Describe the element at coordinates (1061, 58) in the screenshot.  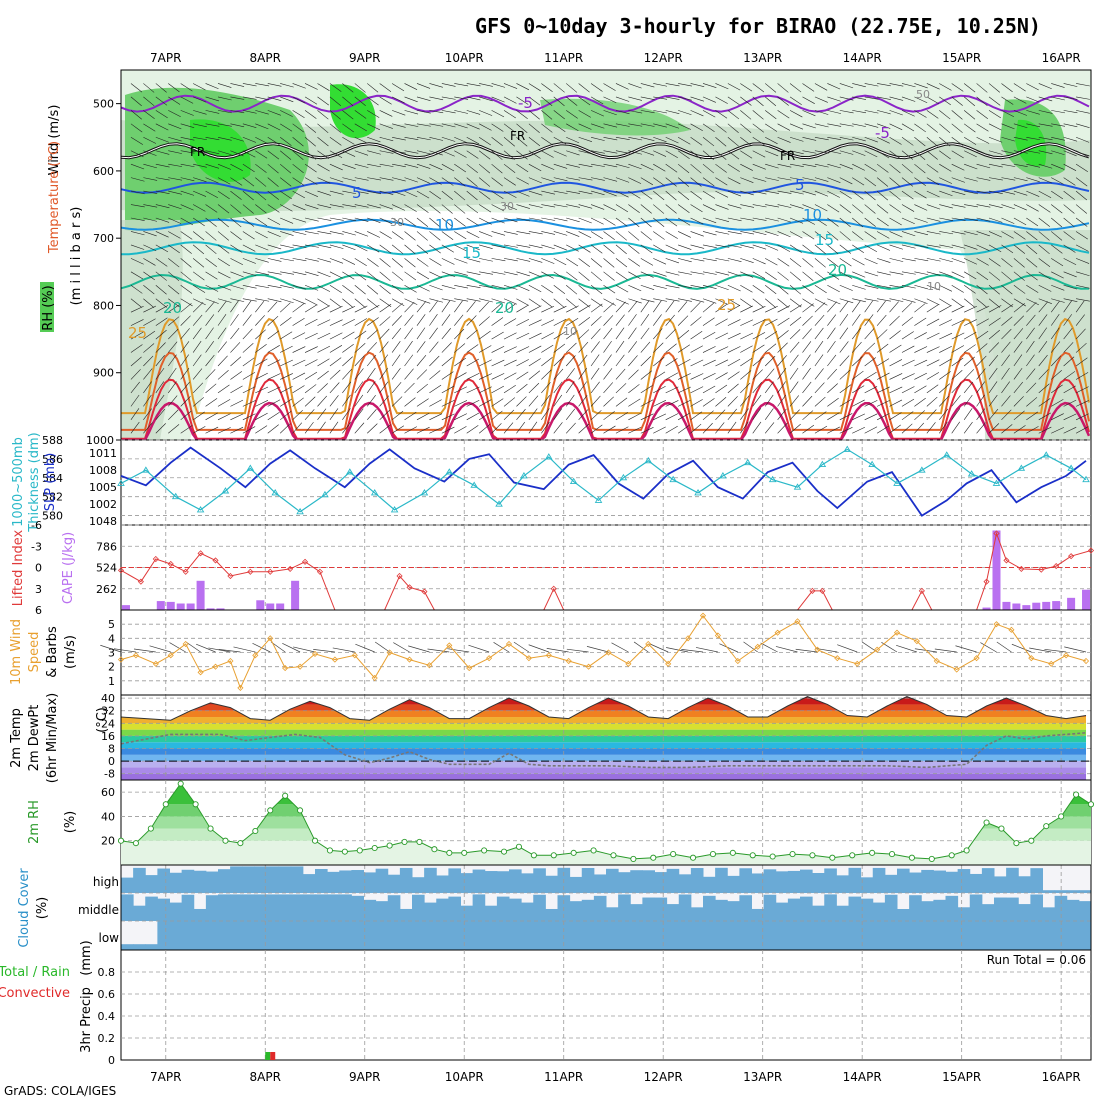
I see `date-label-top: 16APR` at that location.